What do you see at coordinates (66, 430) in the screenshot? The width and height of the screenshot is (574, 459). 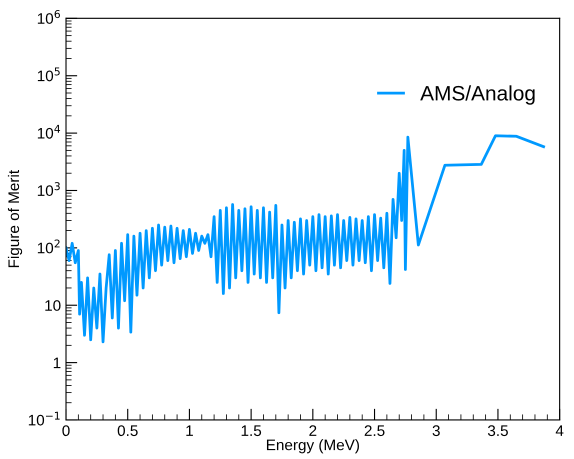 I see `x-tick-label: 0` at bounding box center [66, 430].